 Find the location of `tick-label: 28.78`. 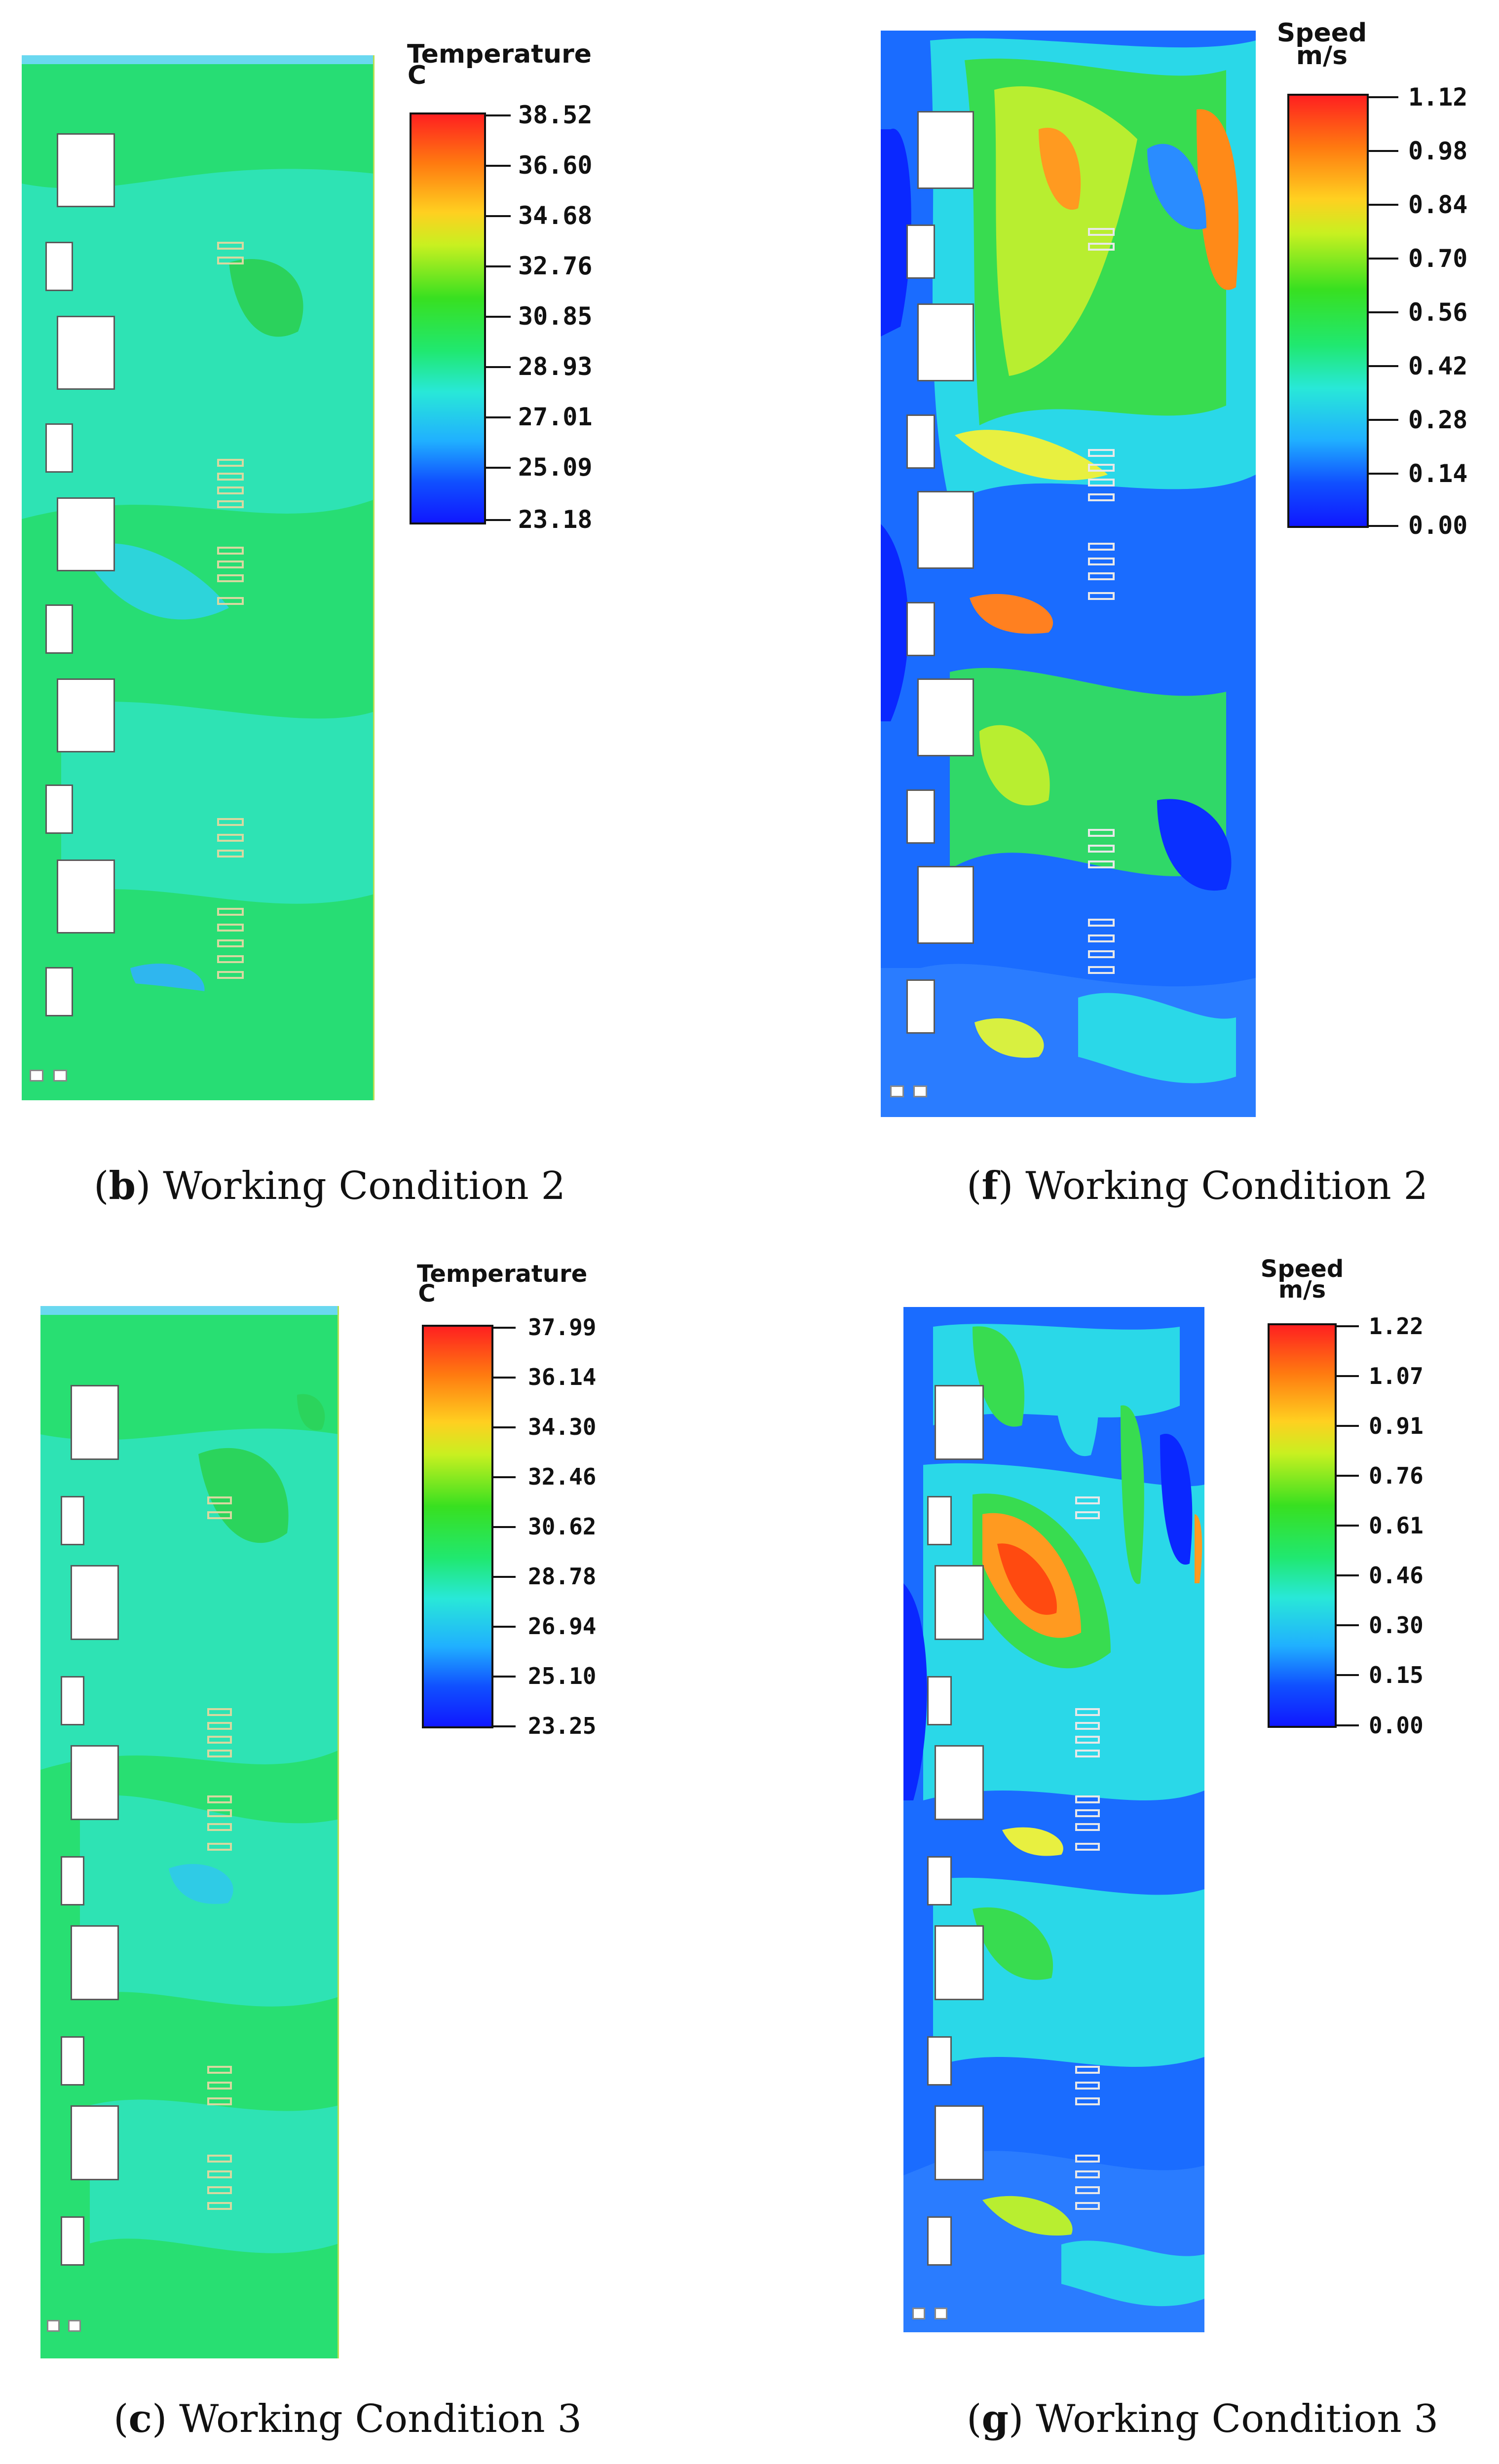

tick-label: 28.78 is located at coordinates (562, 1577).